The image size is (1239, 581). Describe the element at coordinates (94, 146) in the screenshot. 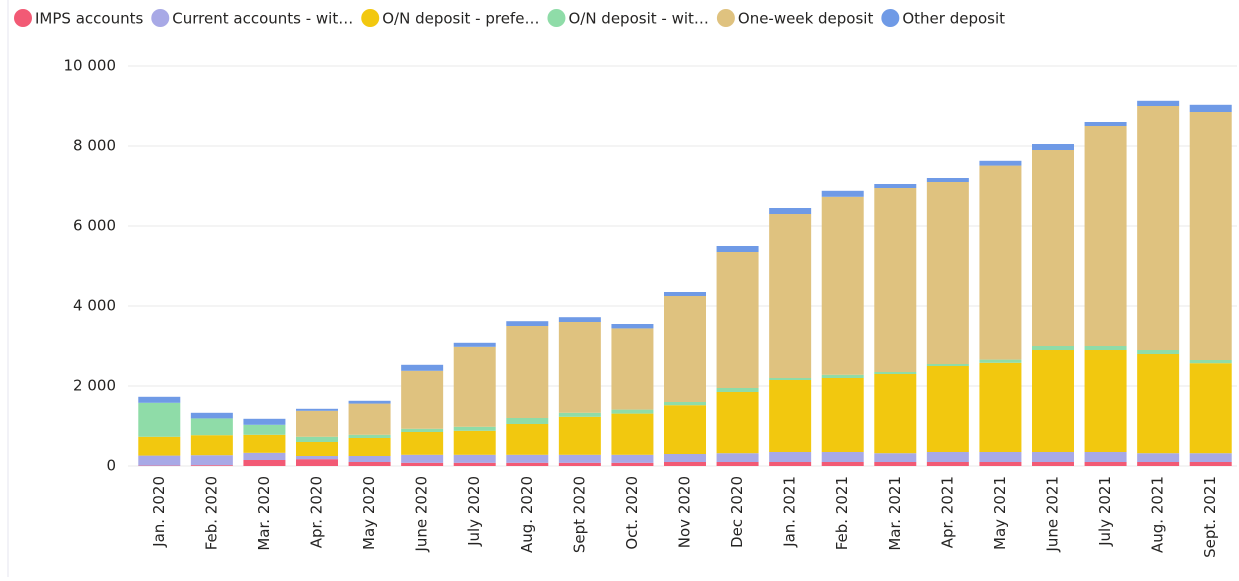

I see `y-tick-label: 8 000` at that location.